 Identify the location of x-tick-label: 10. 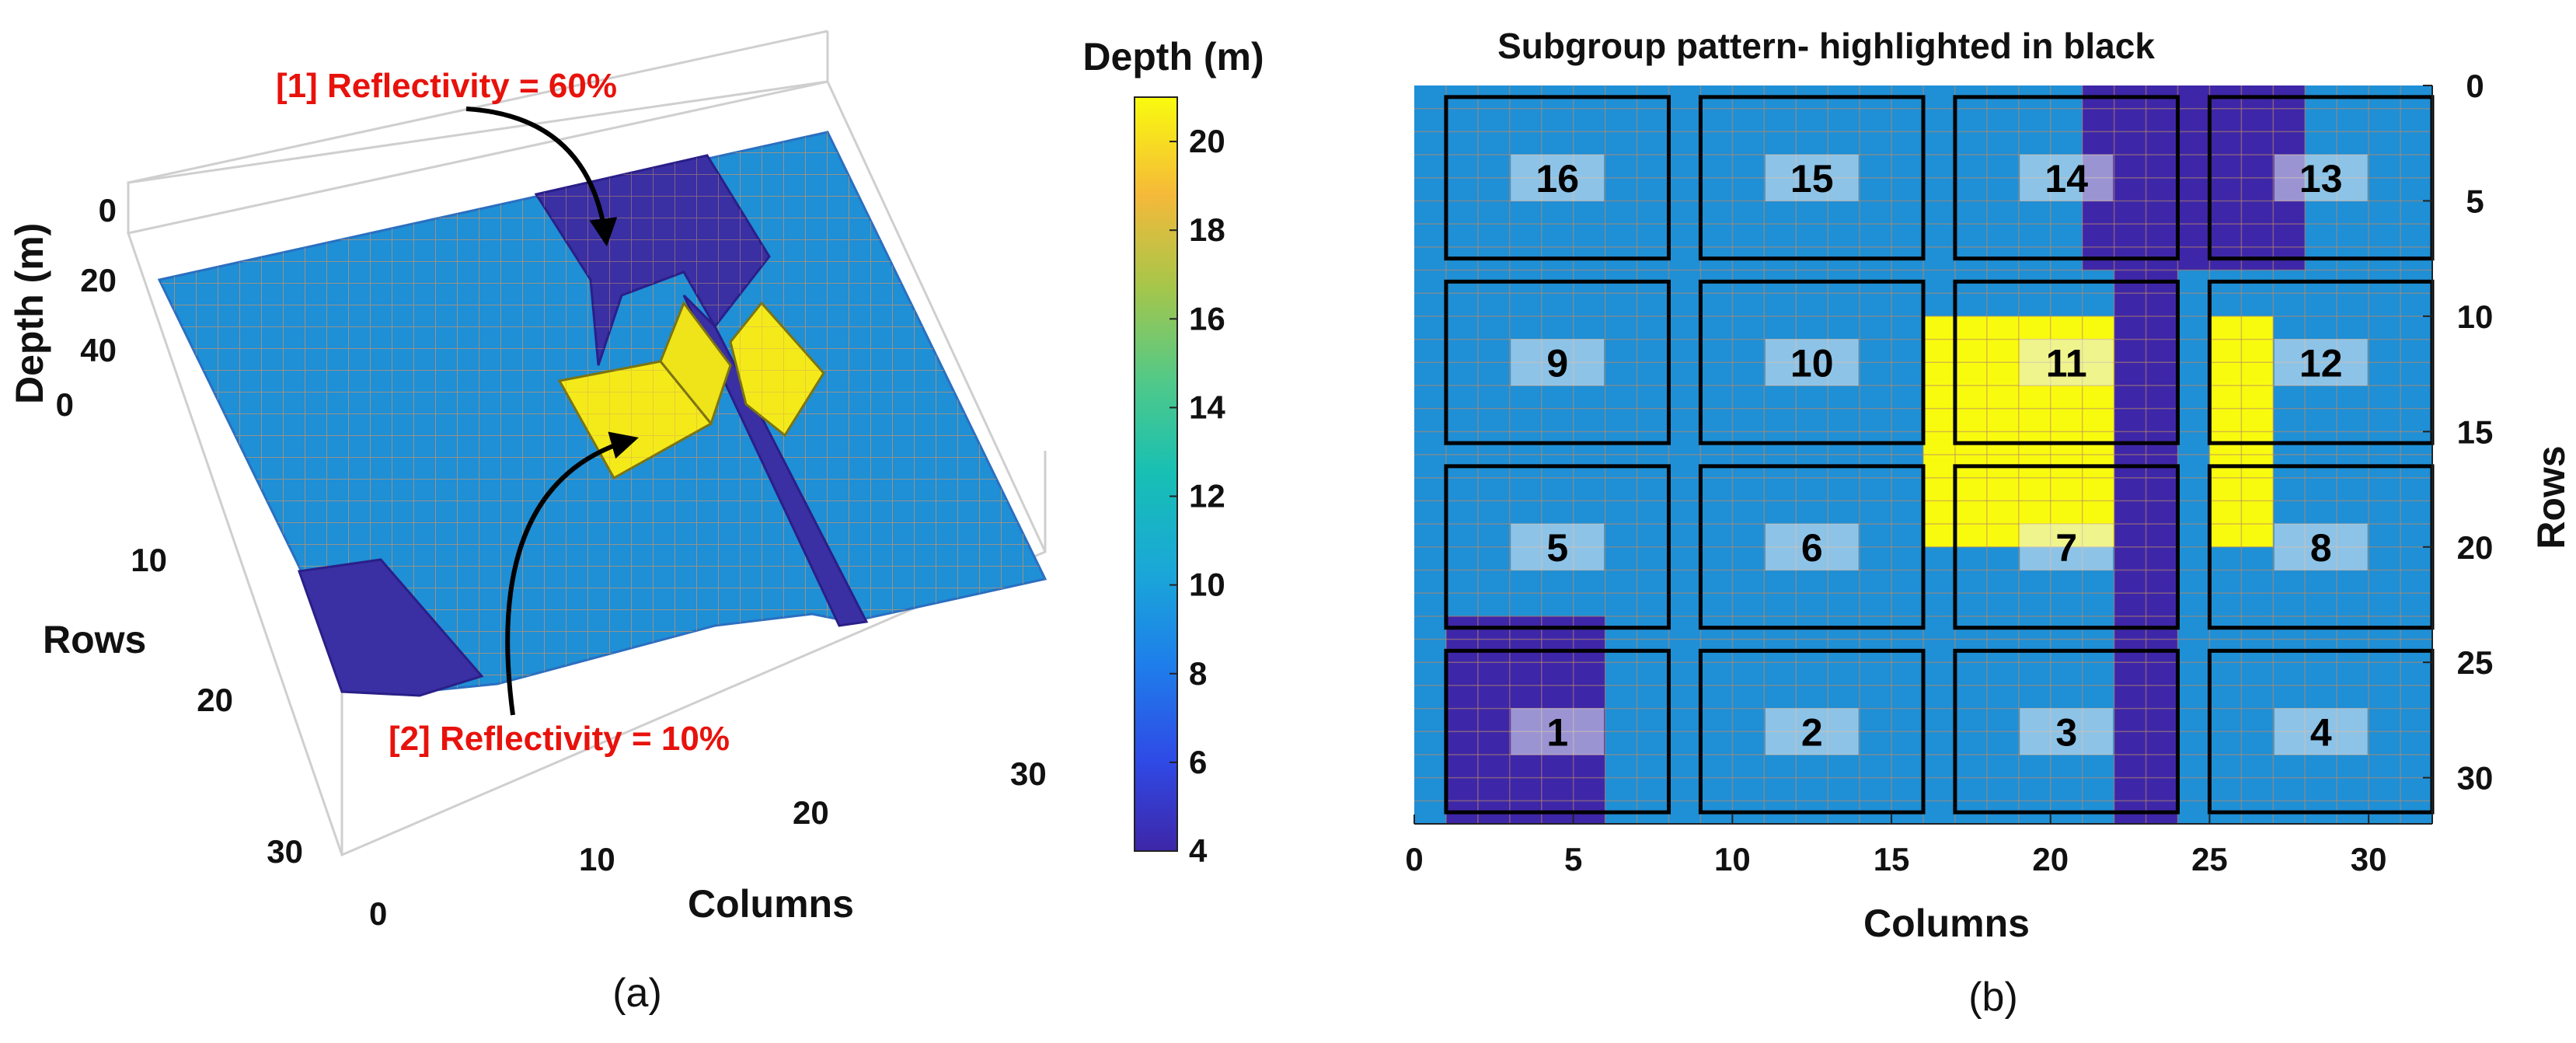
(1732, 859).